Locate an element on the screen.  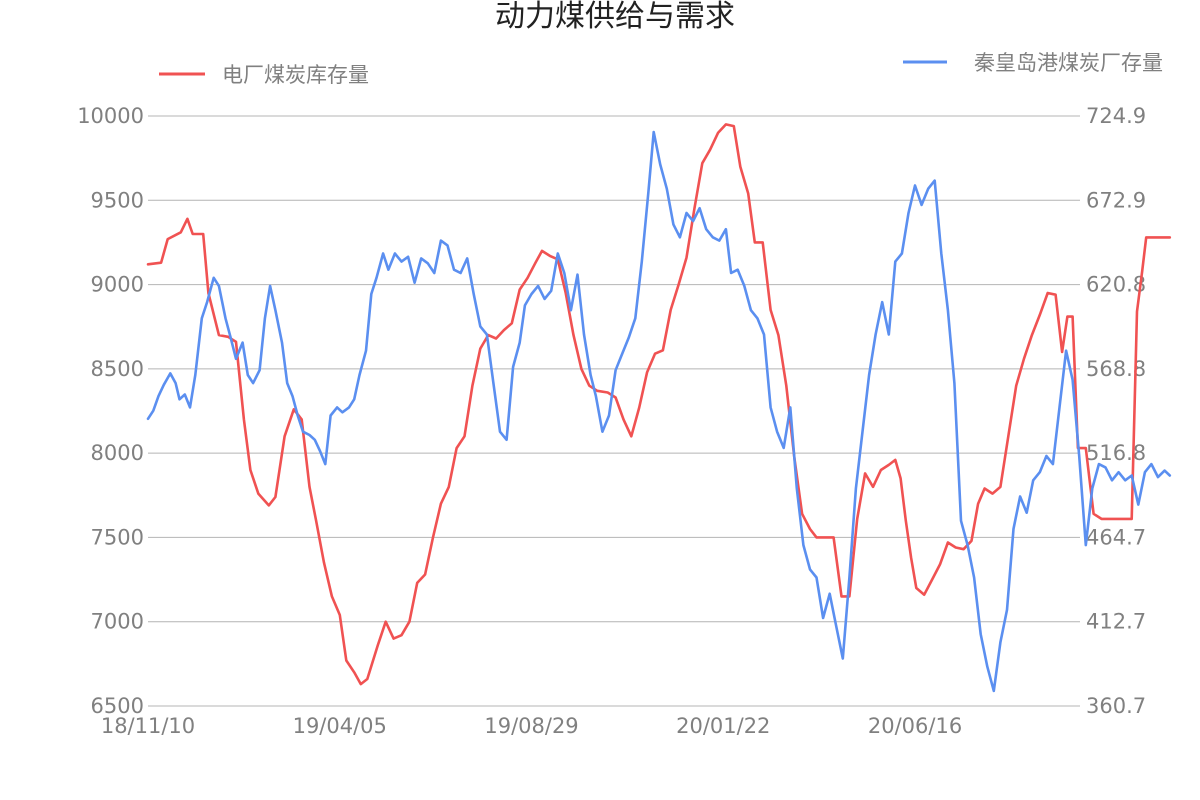
left-axis-tick-label: 10000 is located at coordinates (110, 116).